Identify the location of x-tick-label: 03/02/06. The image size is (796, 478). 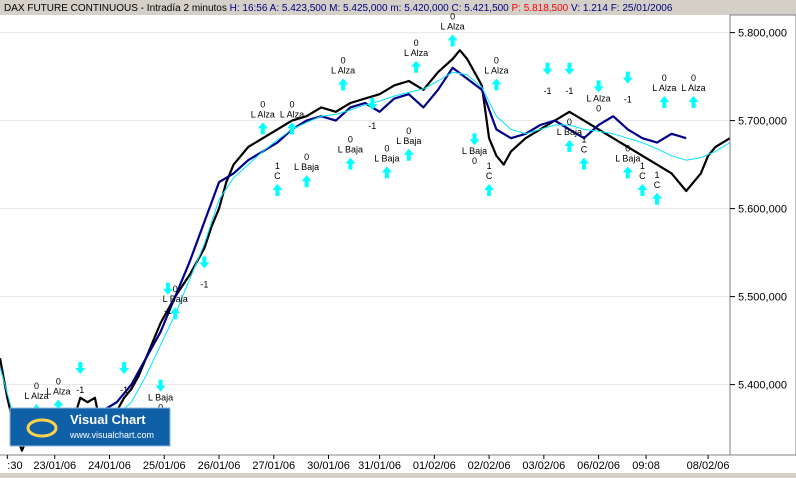
(543, 466).